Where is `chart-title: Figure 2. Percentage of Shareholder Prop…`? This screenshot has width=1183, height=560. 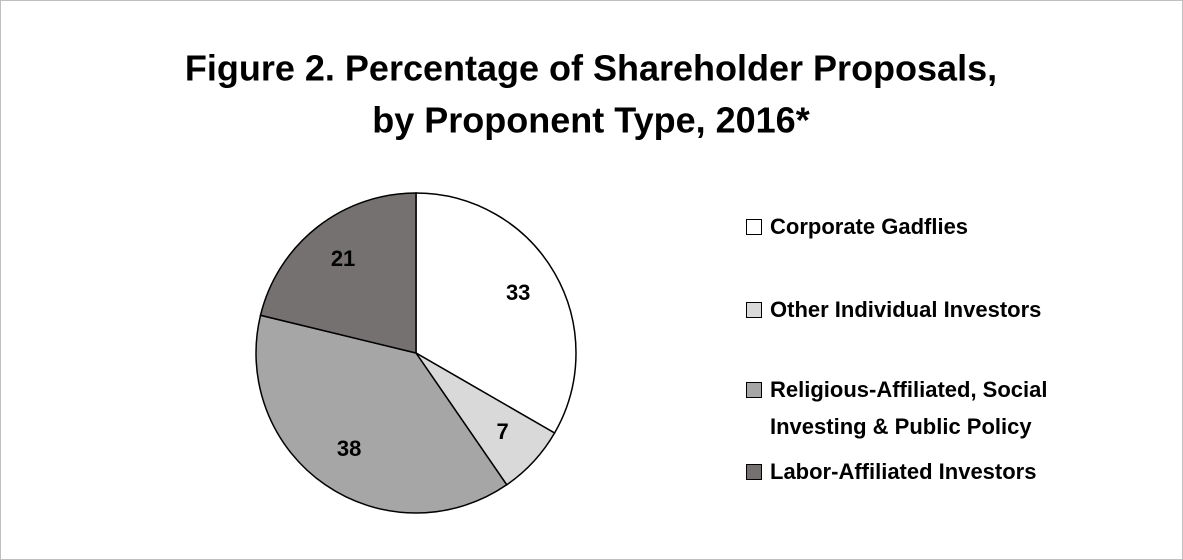 chart-title: Figure 2. Percentage of Shareholder Prop… is located at coordinates (591, 68).